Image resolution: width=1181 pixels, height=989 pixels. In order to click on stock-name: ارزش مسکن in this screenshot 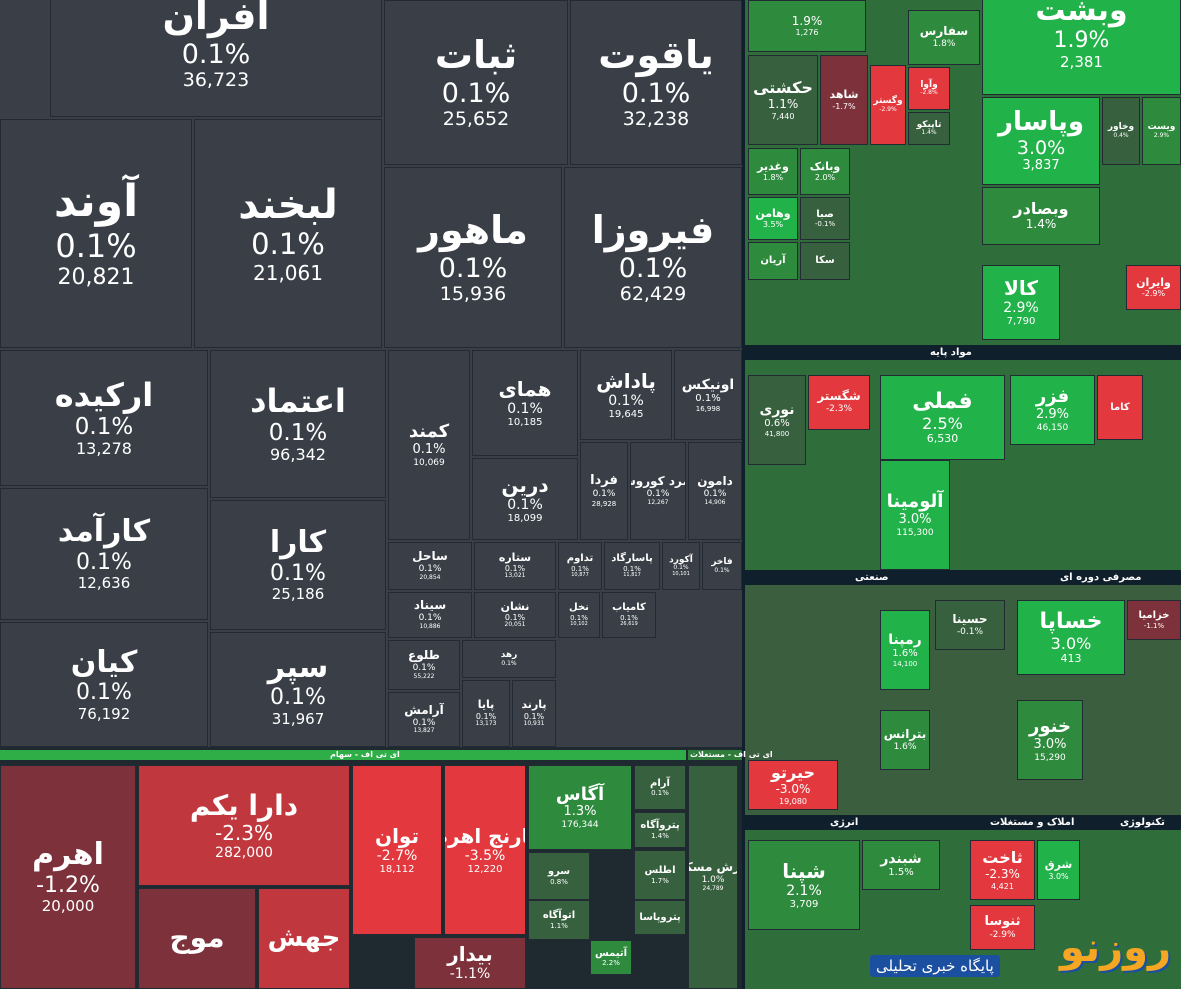, I will do `click(713, 867)`.